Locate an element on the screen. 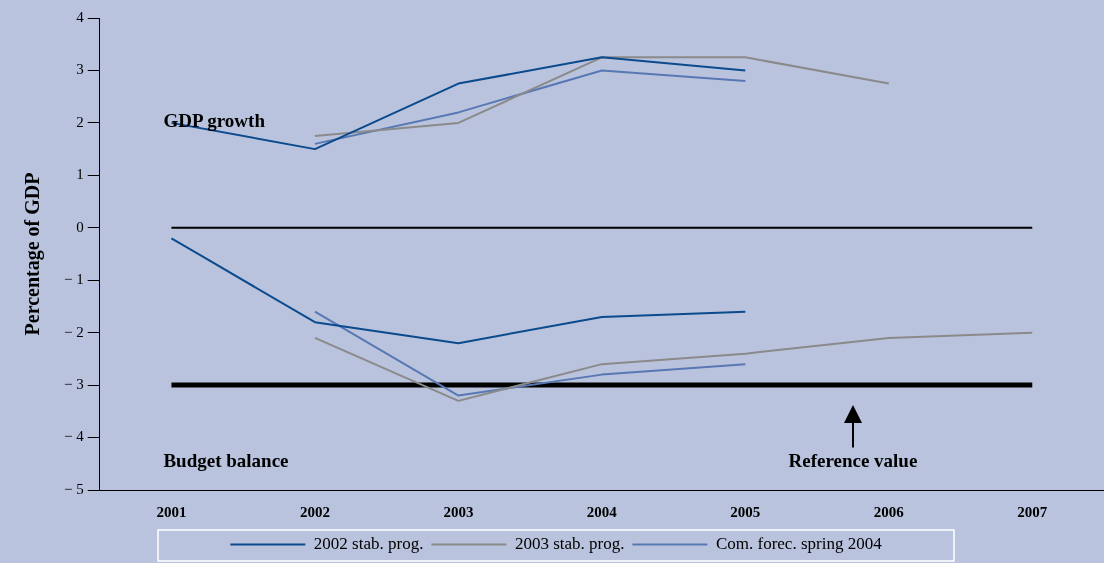 Image resolution: width=1104 pixels, height=563 pixels. annotation: Budget balance is located at coordinates (226, 460).